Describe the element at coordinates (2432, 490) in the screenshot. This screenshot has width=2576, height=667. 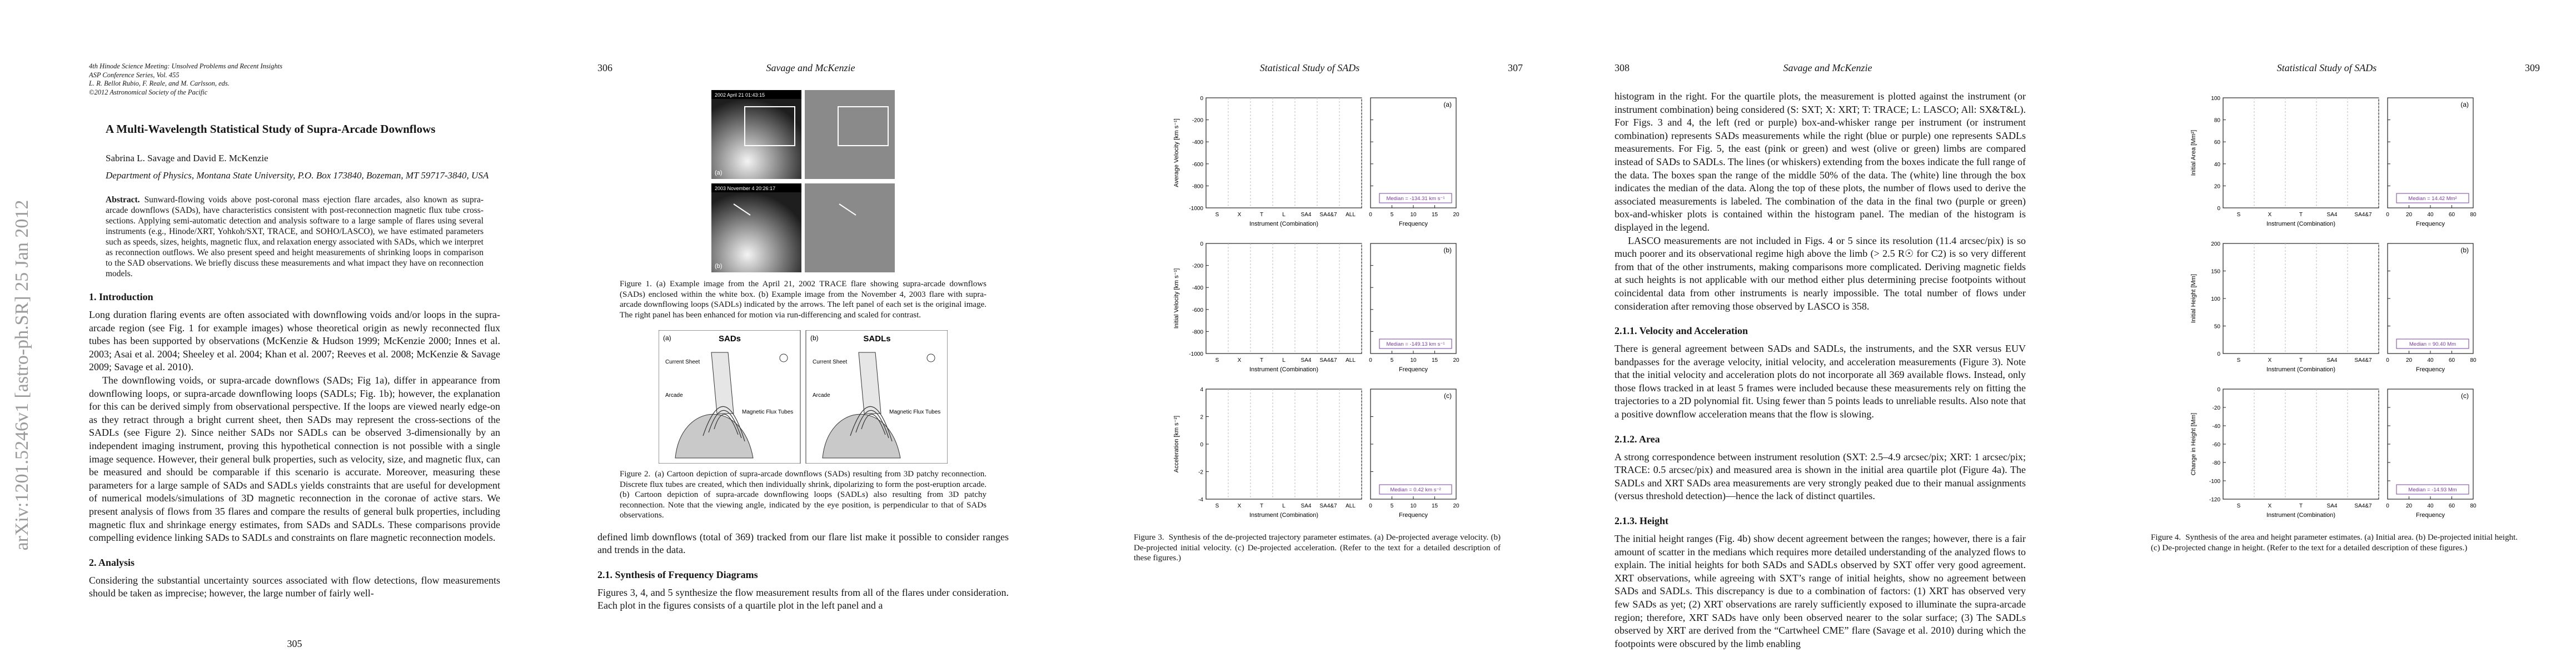
I see `median-legend: Median = -14.93 Mm` at that location.